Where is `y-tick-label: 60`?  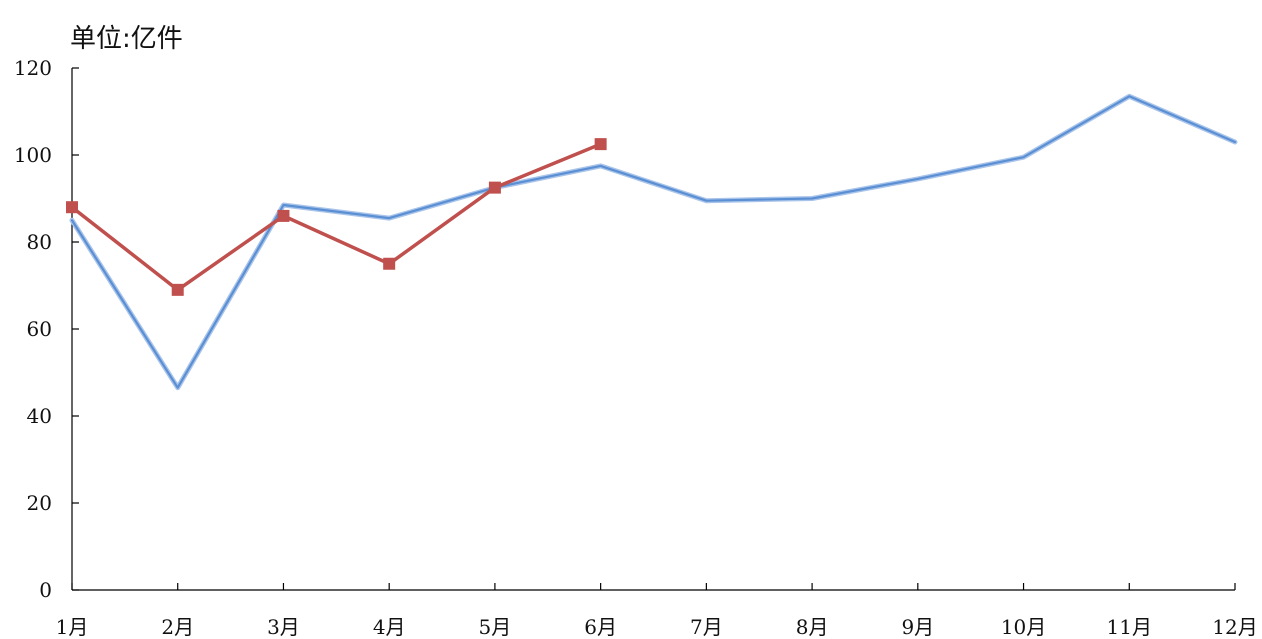 y-tick-label: 60 is located at coordinates (39, 329).